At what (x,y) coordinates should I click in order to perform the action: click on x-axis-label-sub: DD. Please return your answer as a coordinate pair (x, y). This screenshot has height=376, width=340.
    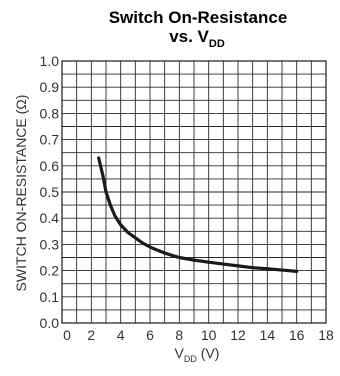
    Looking at the image, I should click on (190, 359).